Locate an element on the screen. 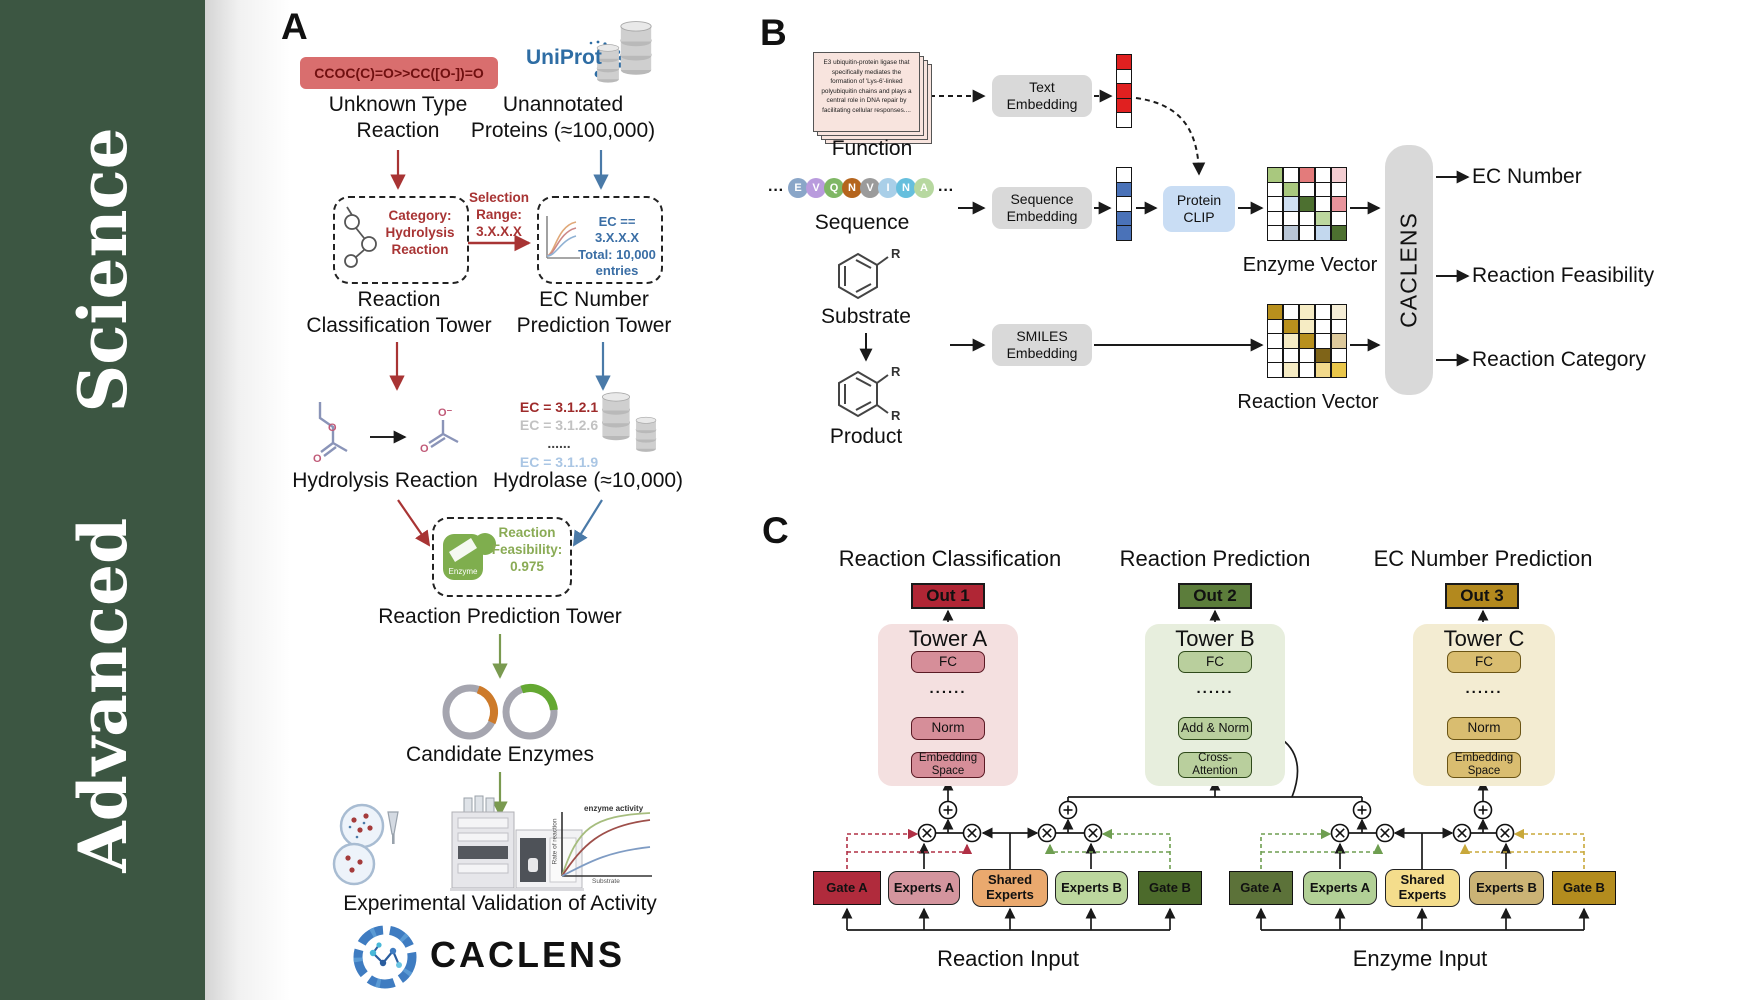  hplc-instrument-icon is located at coordinates (517, 843).